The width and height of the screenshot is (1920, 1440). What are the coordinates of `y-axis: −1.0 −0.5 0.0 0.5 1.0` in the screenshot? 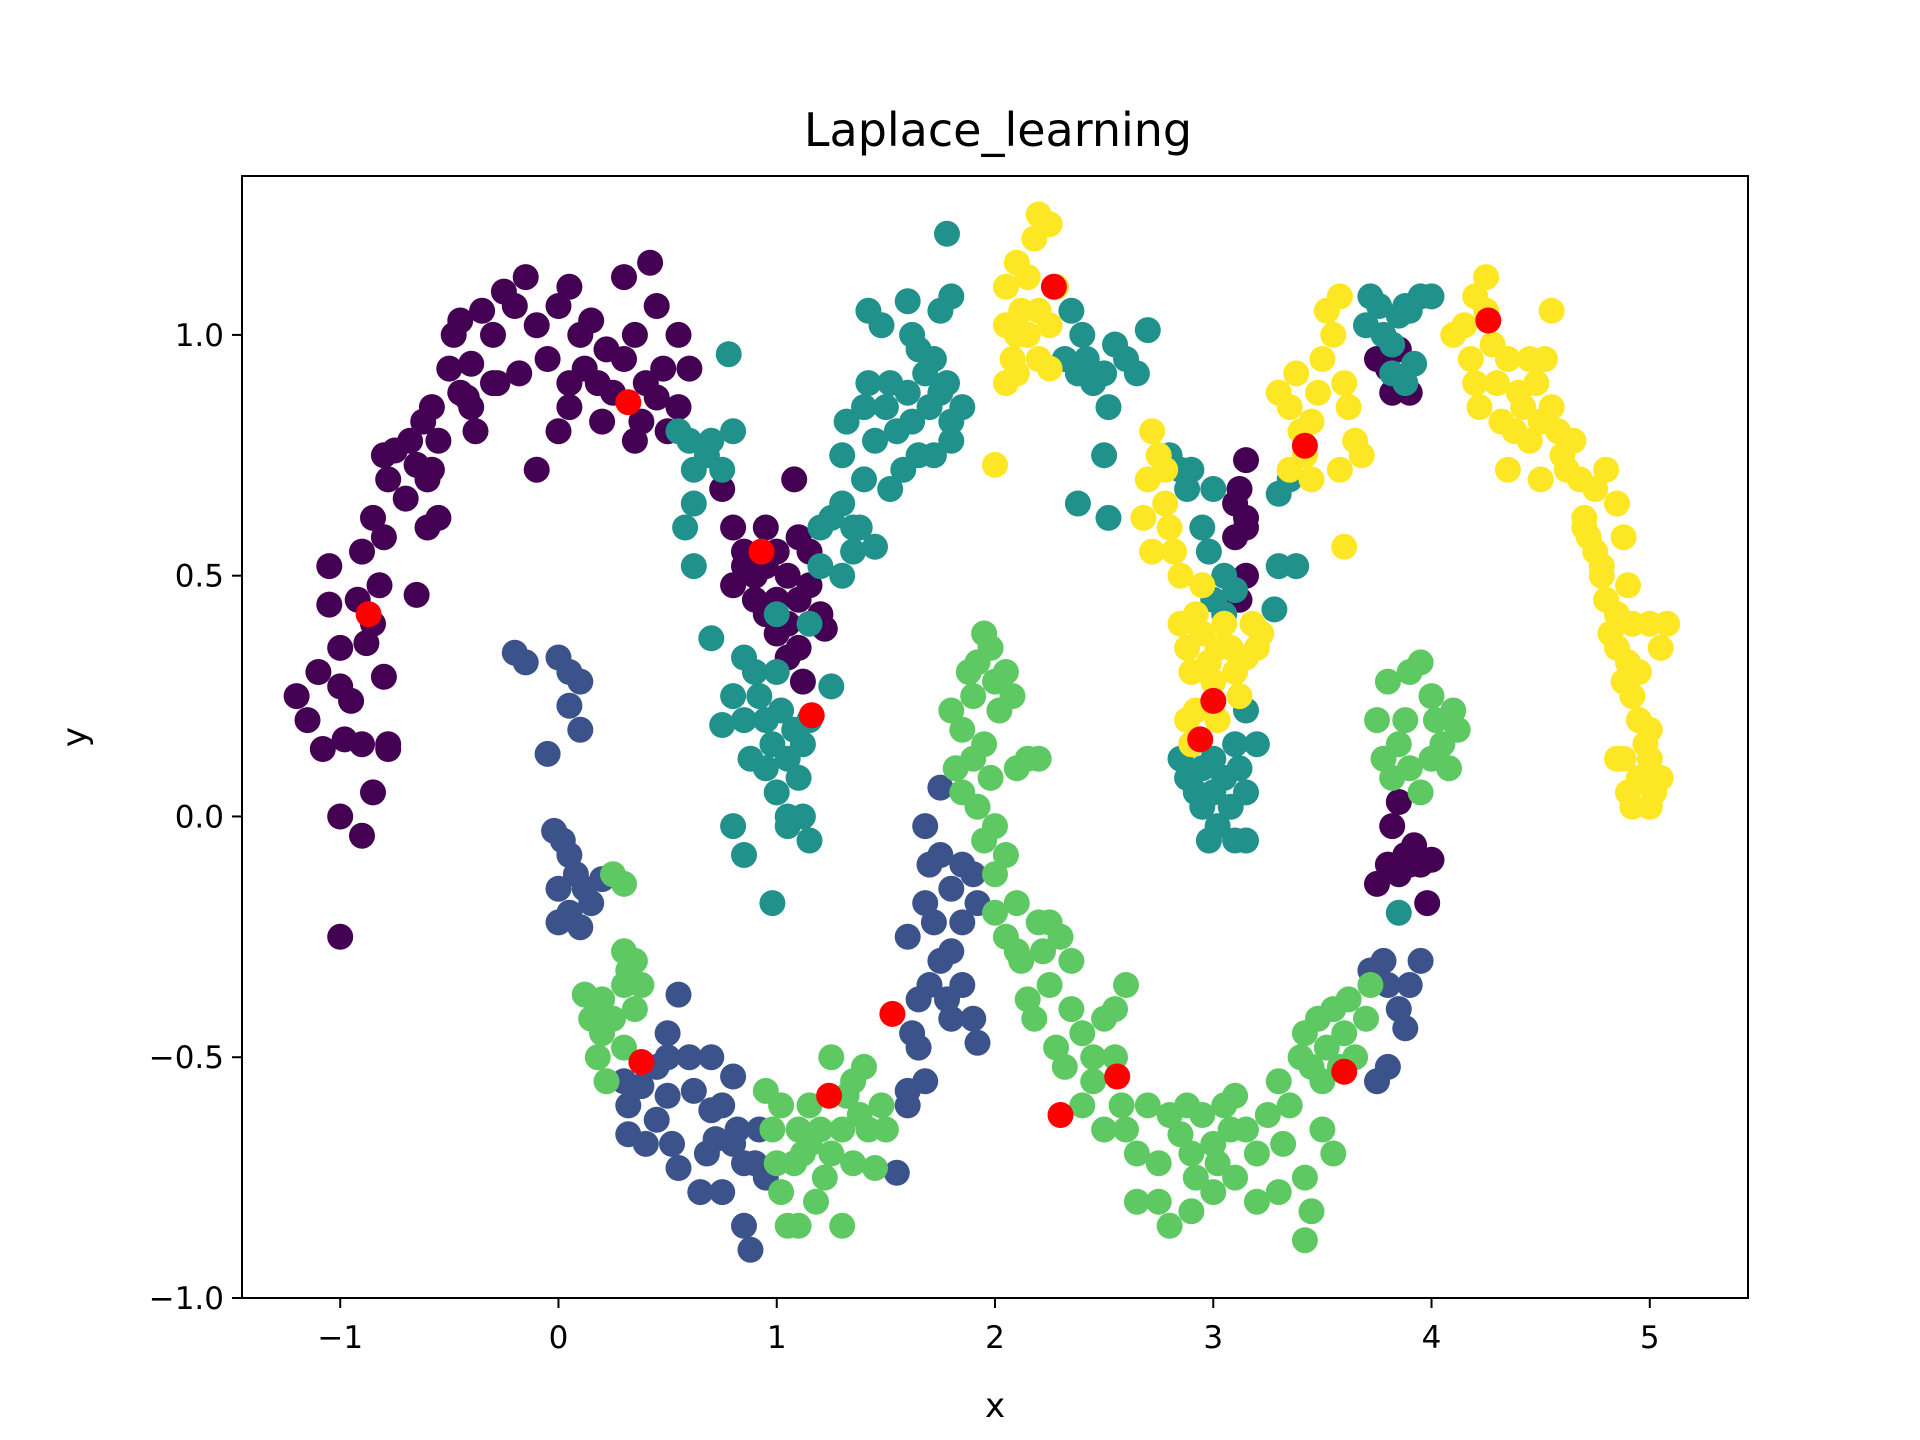 It's located at (195, 817).